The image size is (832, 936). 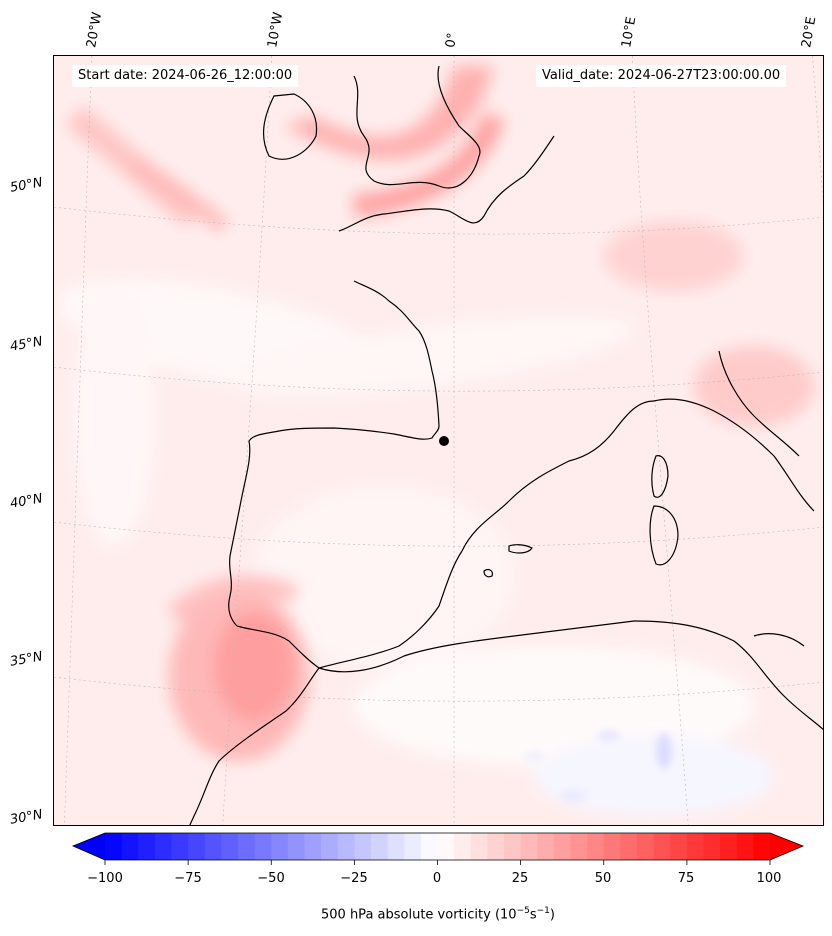 I want to click on colorbar-blocks, so click(x=438, y=846).